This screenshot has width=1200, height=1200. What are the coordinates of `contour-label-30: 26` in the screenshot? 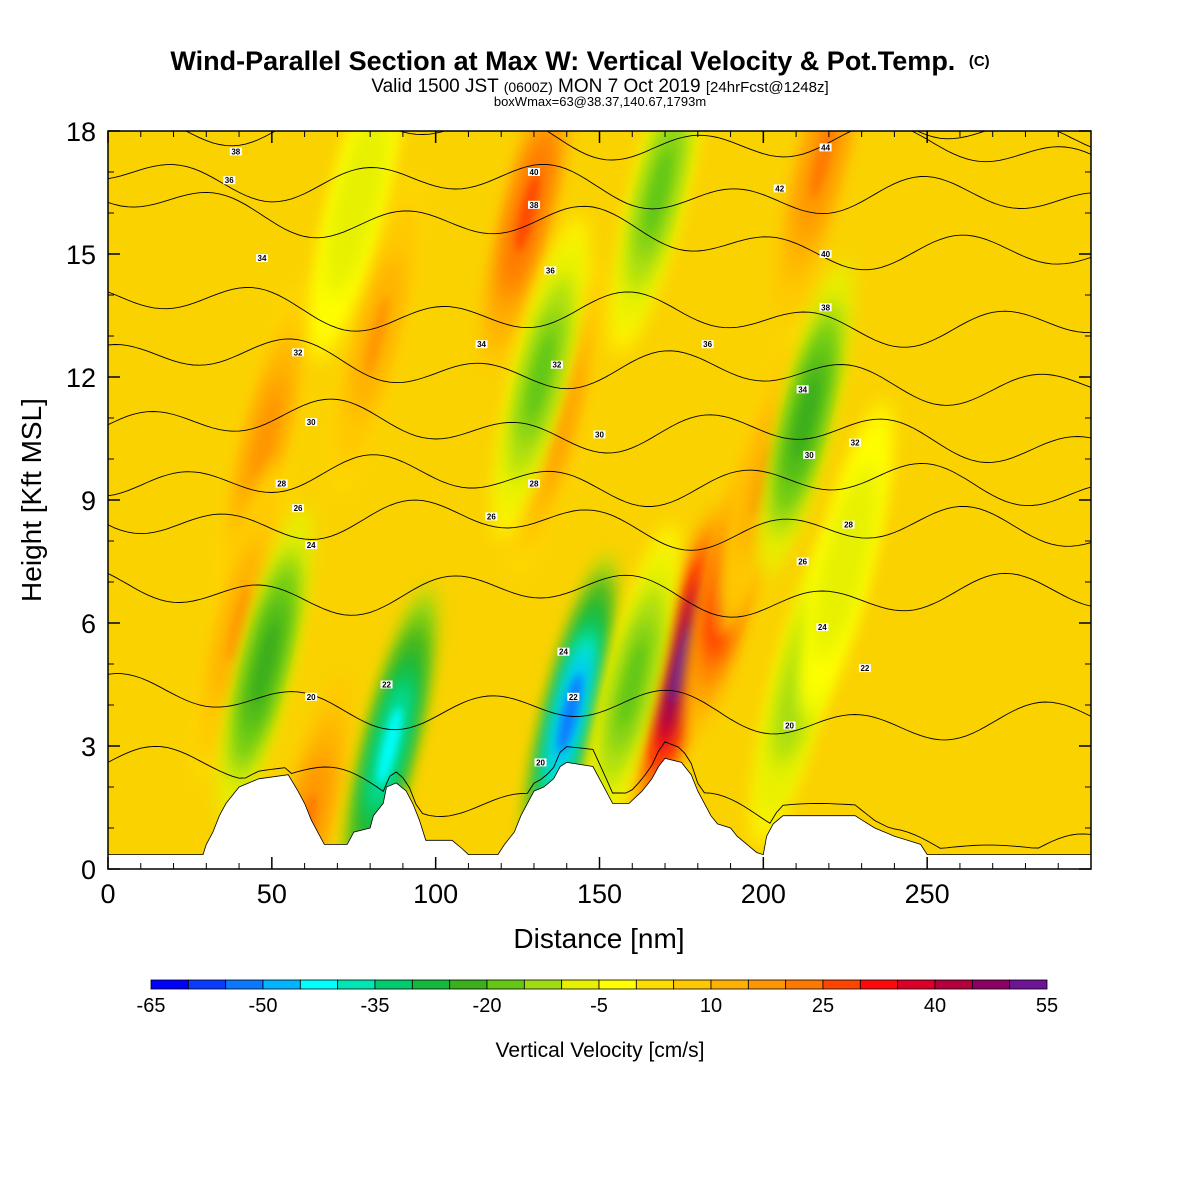 It's located at (802, 562).